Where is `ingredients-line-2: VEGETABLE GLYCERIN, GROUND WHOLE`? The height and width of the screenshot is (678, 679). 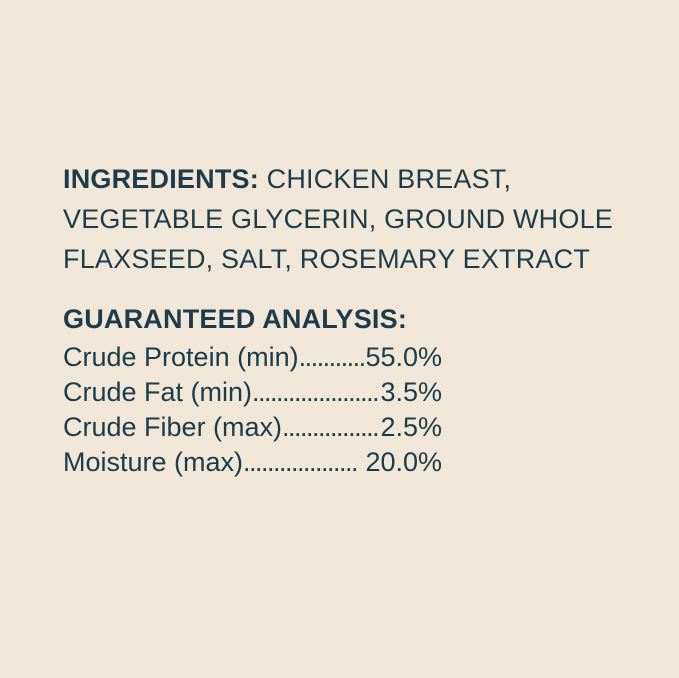
ingredients-line-2: VEGETABLE GLYCERIN, GROUND WHOLE is located at coordinates (338, 219).